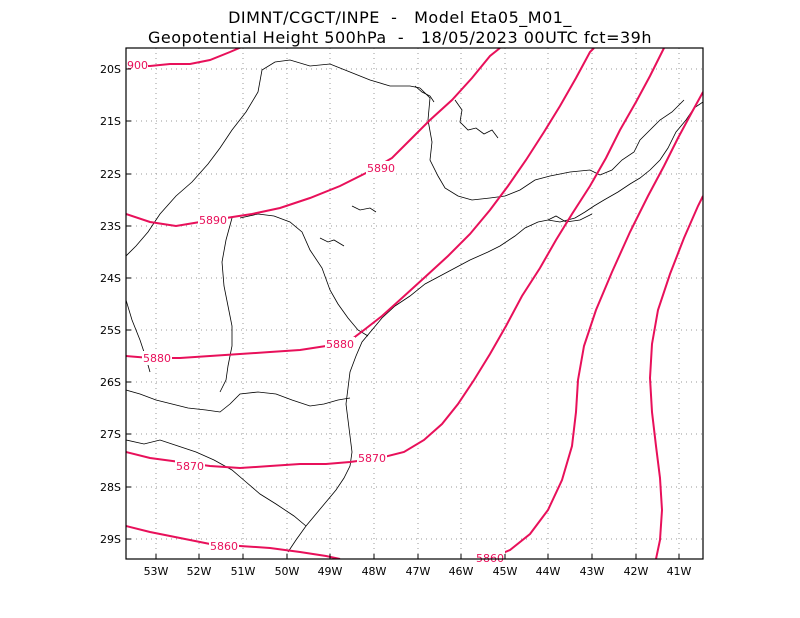  What do you see at coordinates (137, 65) in the screenshot?
I see `contour-label-5900: 900` at bounding box center [137, 65].